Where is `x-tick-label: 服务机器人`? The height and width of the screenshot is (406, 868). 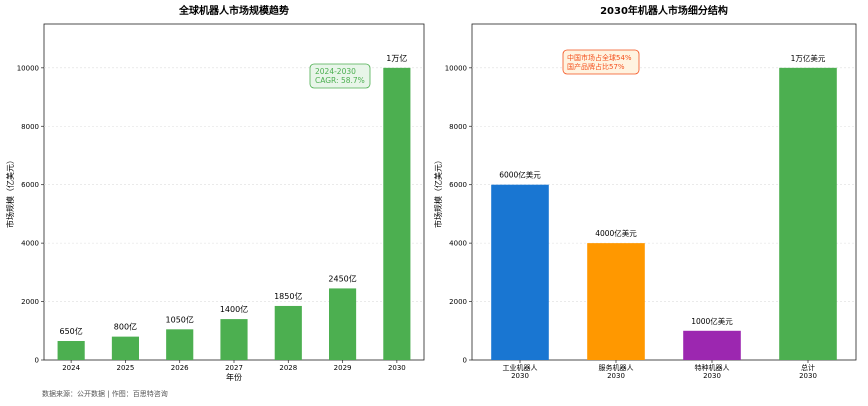 x-tick-label: 服务机器人 is located at coordinates (616, 367).